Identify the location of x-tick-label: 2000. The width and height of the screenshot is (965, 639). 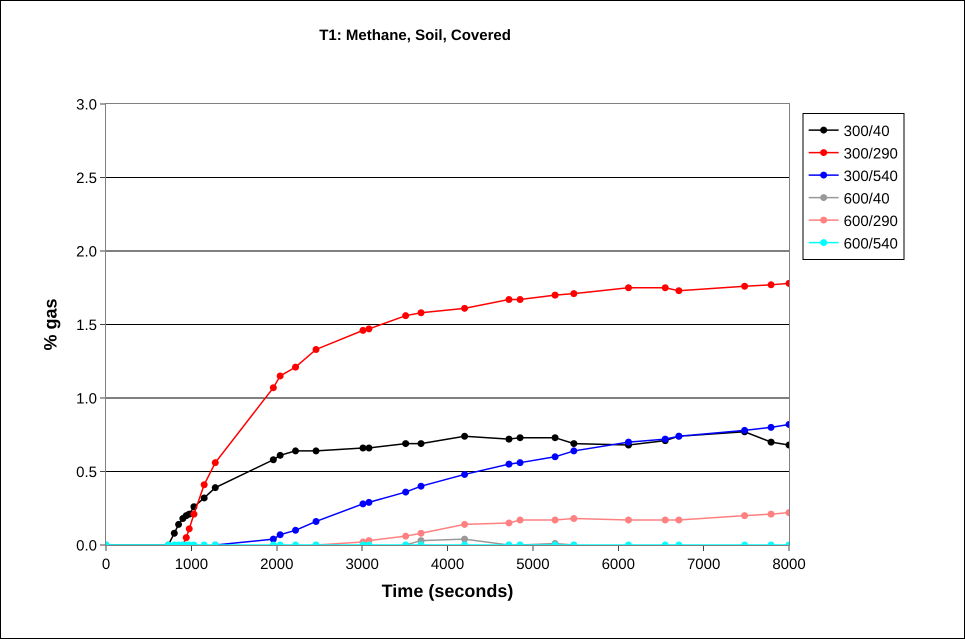
(277, 564).